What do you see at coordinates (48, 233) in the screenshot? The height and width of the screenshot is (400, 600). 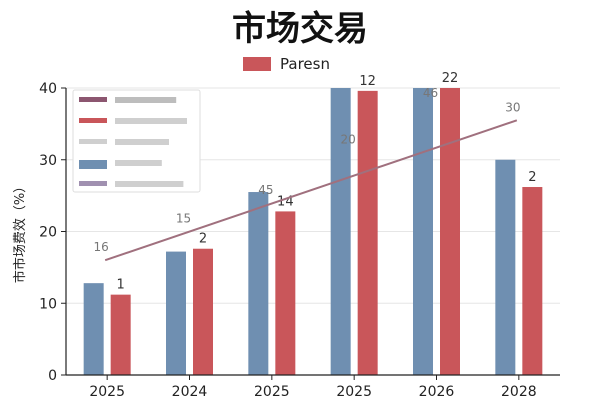 I see `y-tick-label: 20` at bounding box center [48, 233].